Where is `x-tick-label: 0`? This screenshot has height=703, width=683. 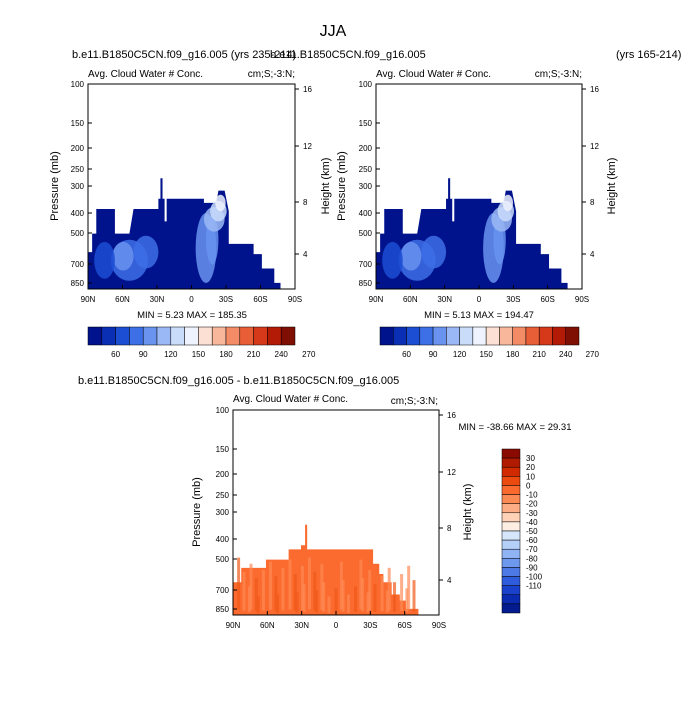 x-tick-label: 0 is located at coordinates (191, 299).